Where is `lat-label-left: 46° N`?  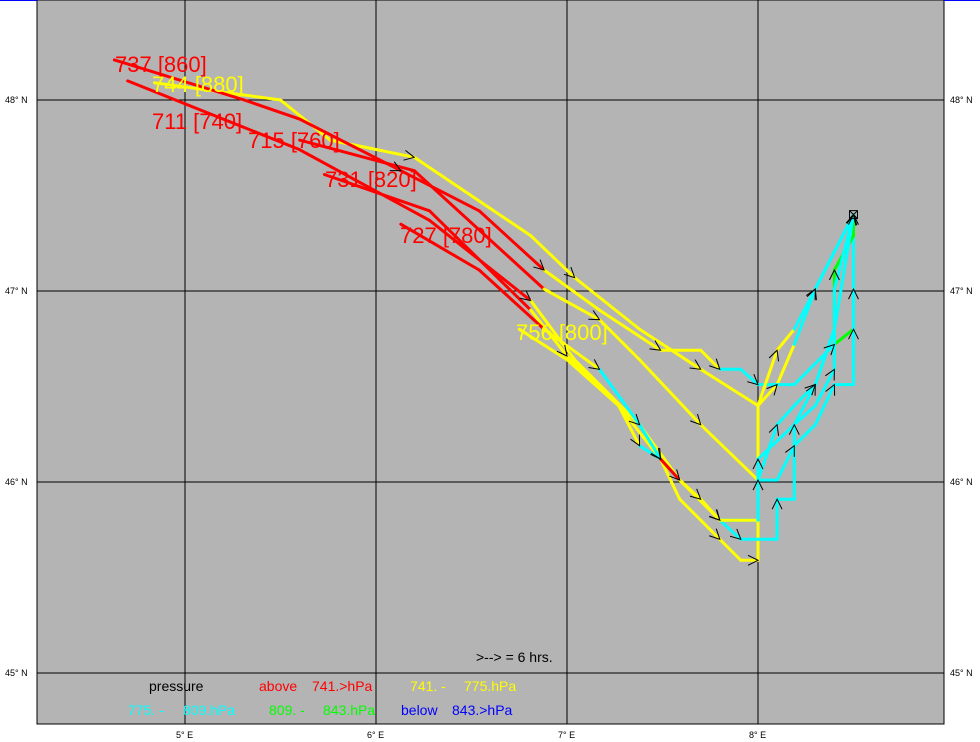 lat-label-left: 46° N is located at coordinates (16, 482).